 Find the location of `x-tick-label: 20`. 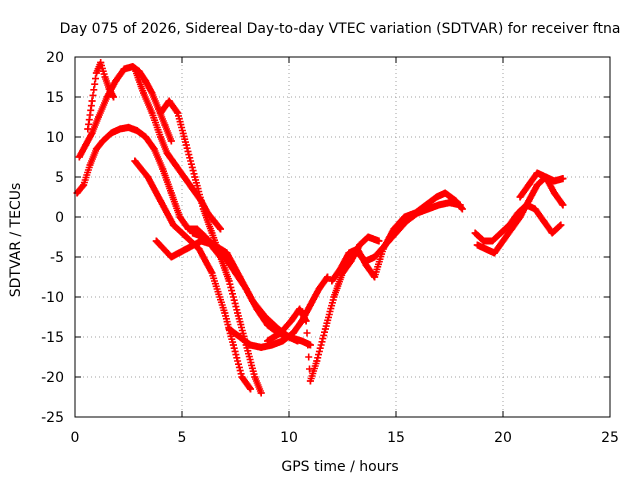

x-tick-label: 20 is located at coordinates (503, 438).